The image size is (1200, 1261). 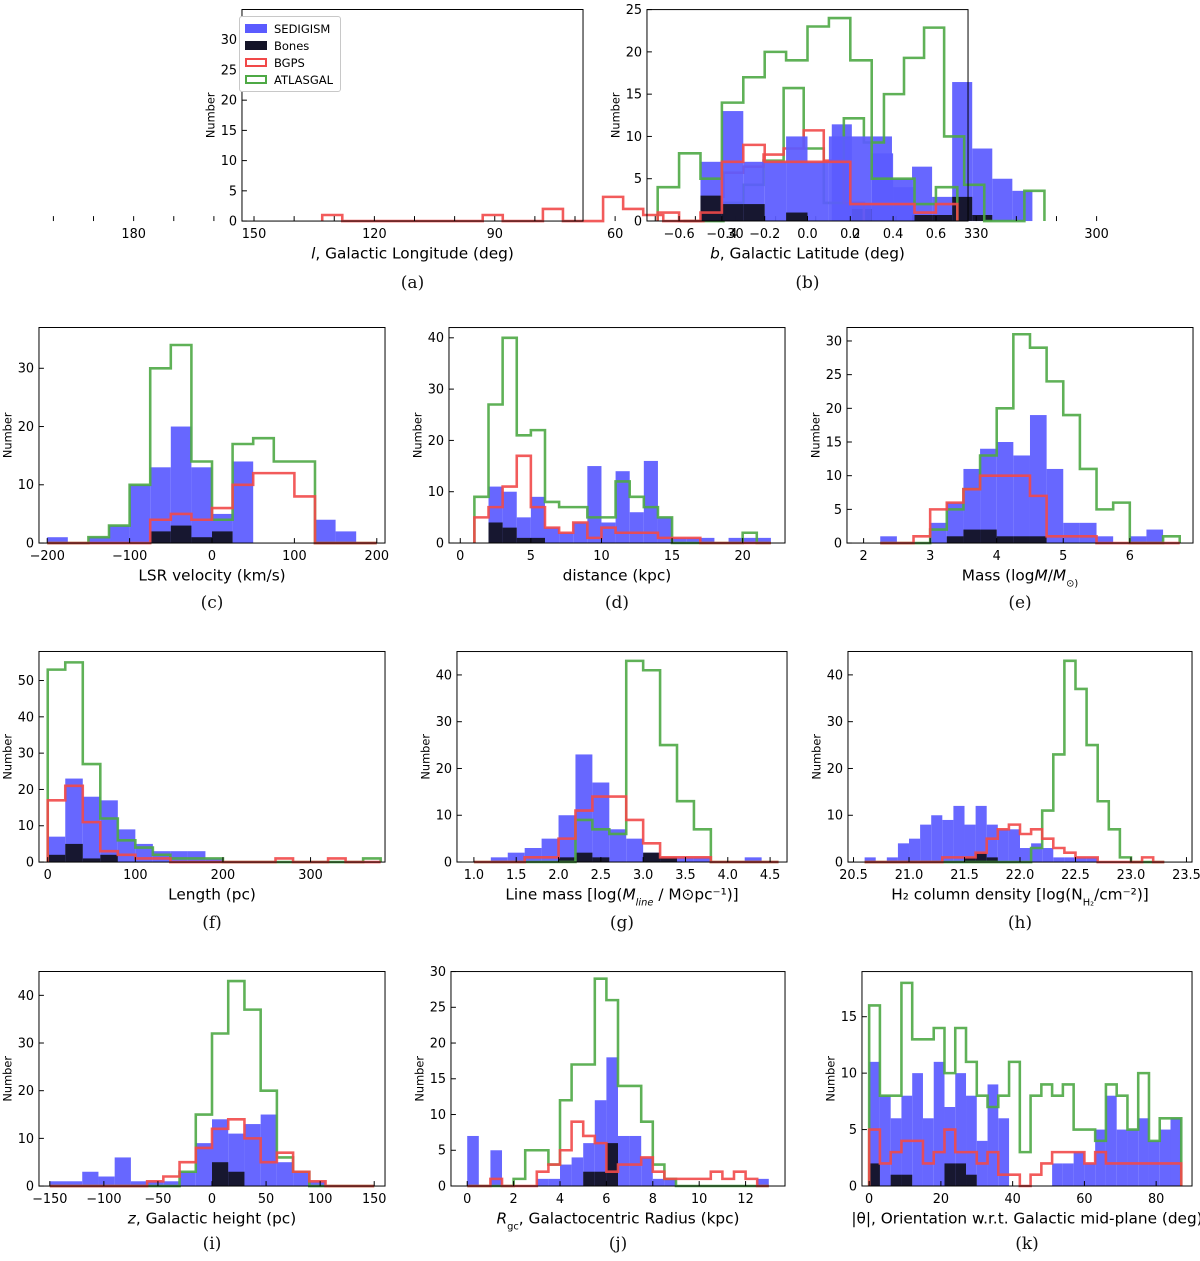 I want to click on ylabel-j: Number, so click(x=419, y=1079).